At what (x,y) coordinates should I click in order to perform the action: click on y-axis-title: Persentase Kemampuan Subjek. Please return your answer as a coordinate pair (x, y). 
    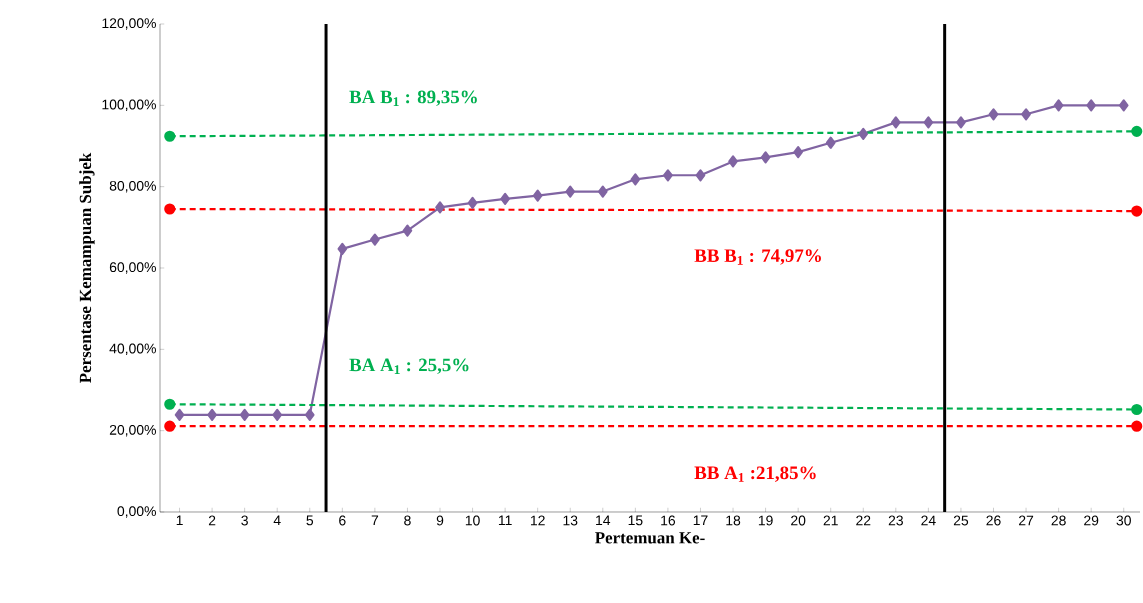
    Looking at the image, I should click on (87, 267).